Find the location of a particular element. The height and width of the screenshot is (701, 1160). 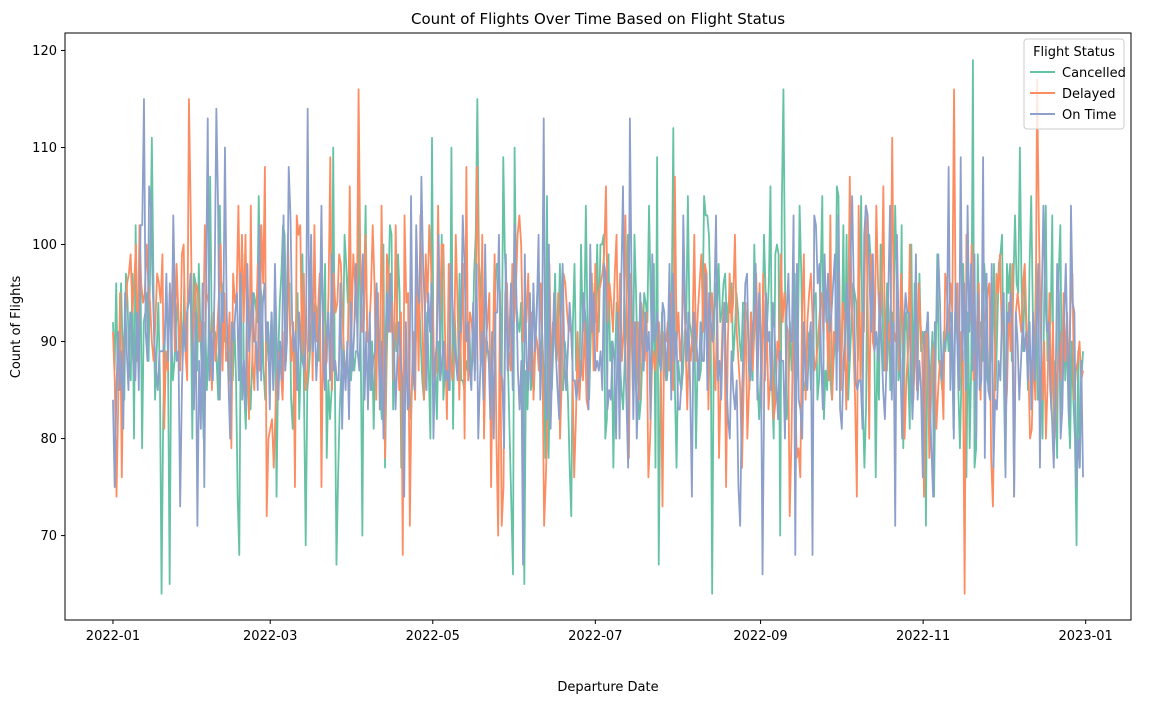

y-tick-label: 110 is located at coordinates (44, 148).